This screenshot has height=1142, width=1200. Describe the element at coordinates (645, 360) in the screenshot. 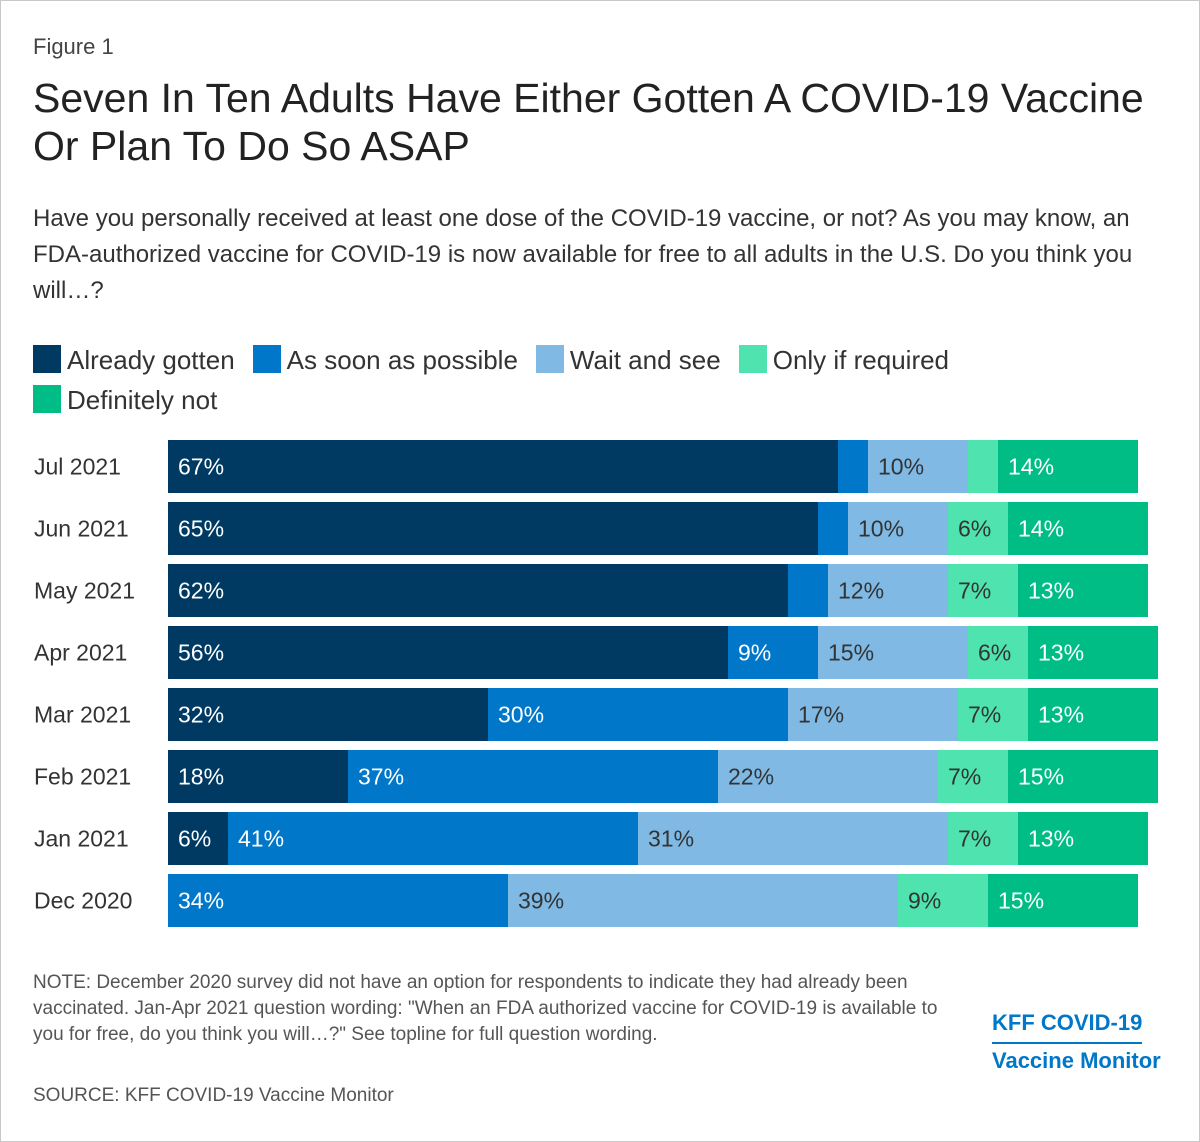

I see `legend-label: Wait and see` at that location.